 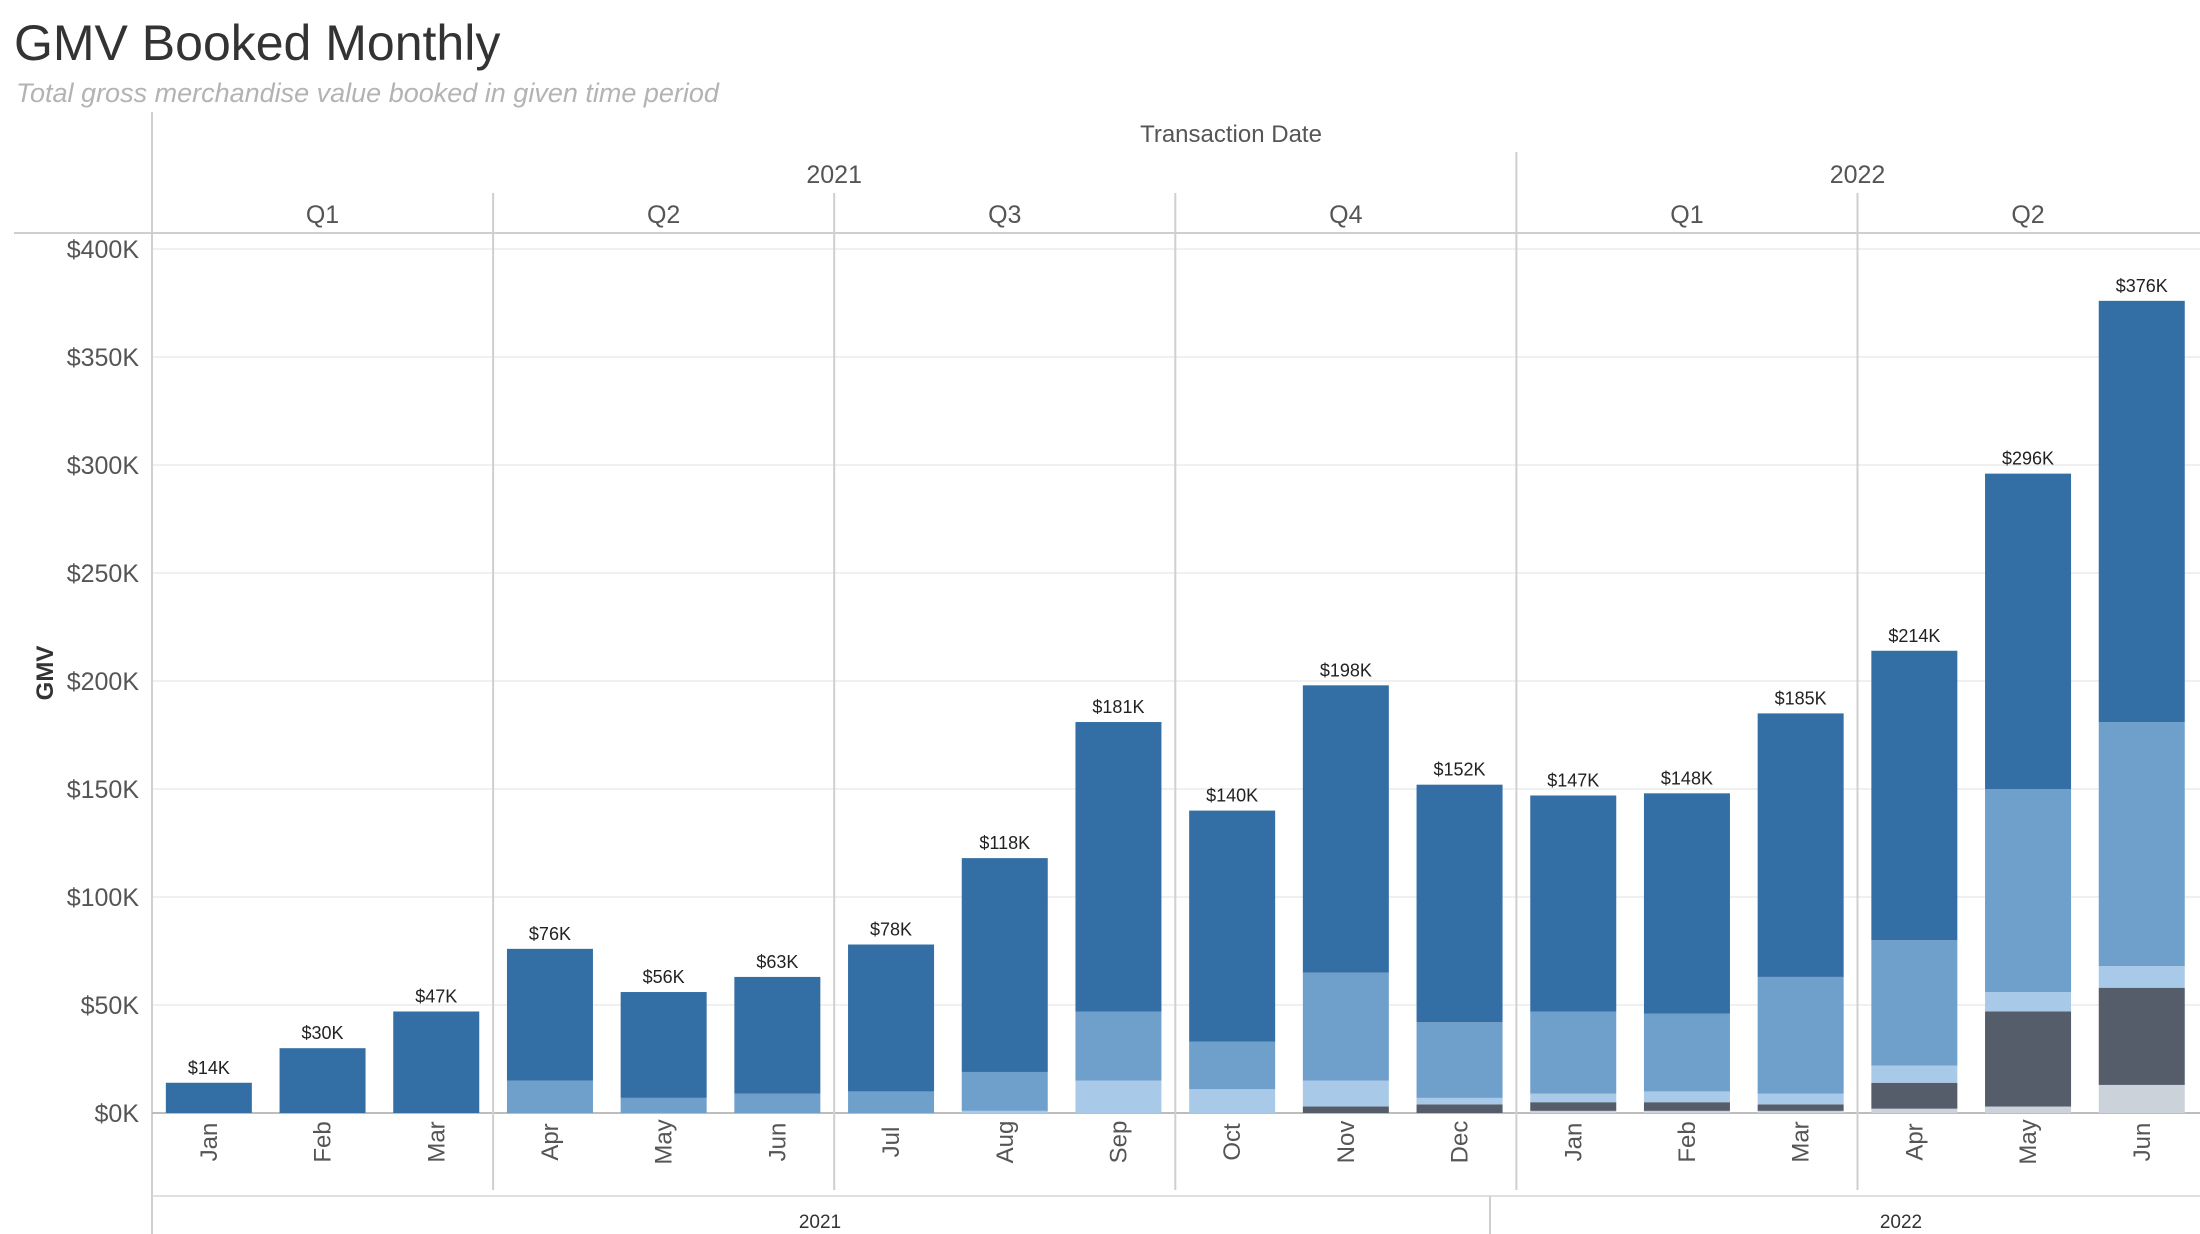 What do you see at coordinates (550, 934) in the screenshot?
I see `bar-total-label: $76K` at bounding box center [550, 934].